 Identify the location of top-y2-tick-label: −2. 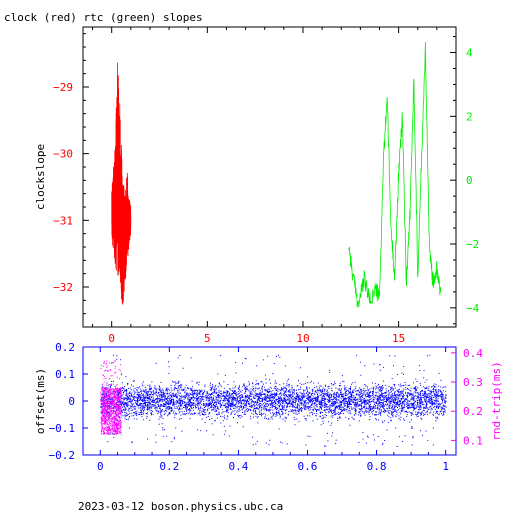
(472, 244).